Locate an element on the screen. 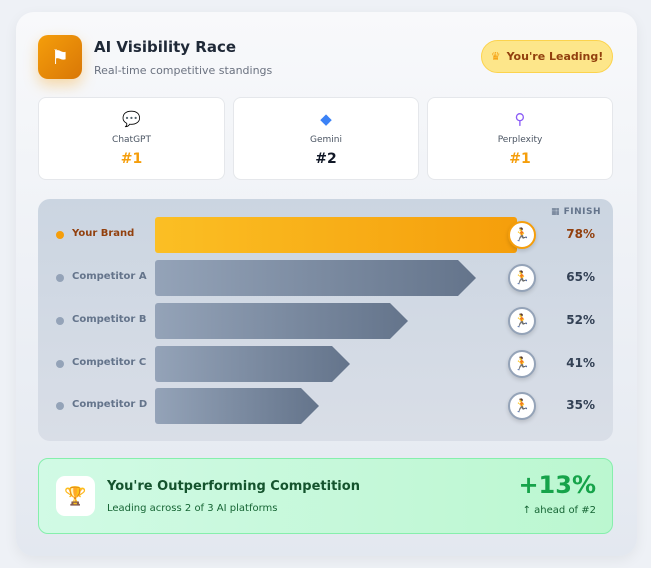 The height and width of the screenshot is (568, 651). platform-name: Gemini is located at coordinates (326, 140).